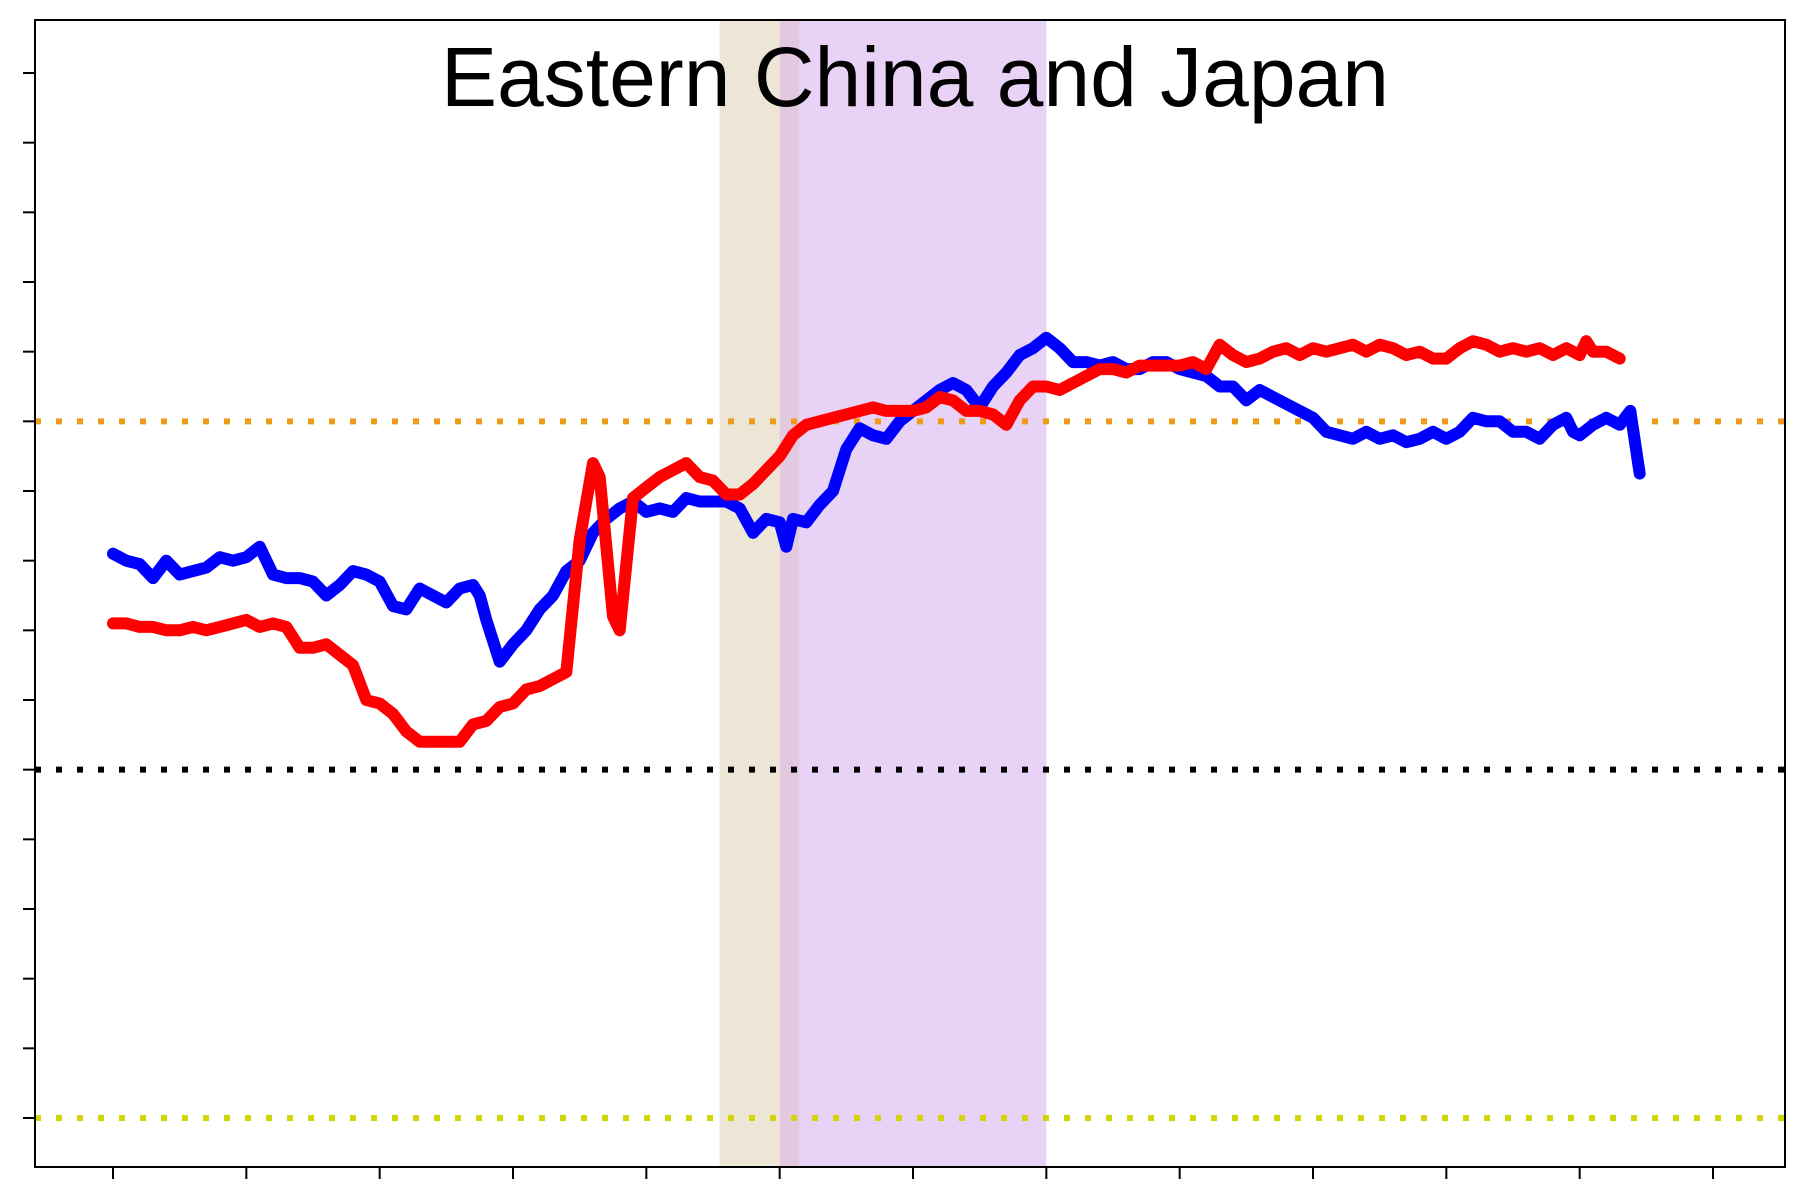  What do you see at coordinates (913, 1173) in the screenshot?
I see `x-axis-ticks` at bounding box center [913, 1173].